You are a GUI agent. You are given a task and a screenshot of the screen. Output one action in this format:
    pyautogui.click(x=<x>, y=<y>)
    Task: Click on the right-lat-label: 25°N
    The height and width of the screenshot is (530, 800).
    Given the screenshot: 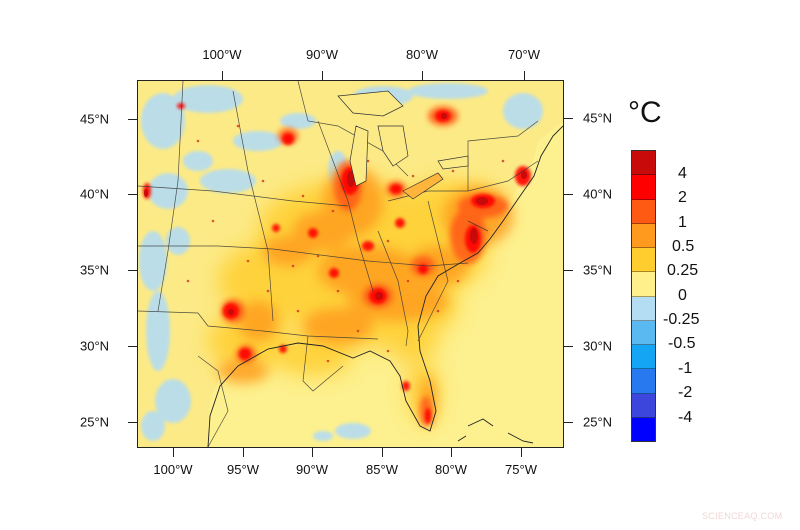 What is the action you would take?
    pyautogui.click(x=598, y=422)
    